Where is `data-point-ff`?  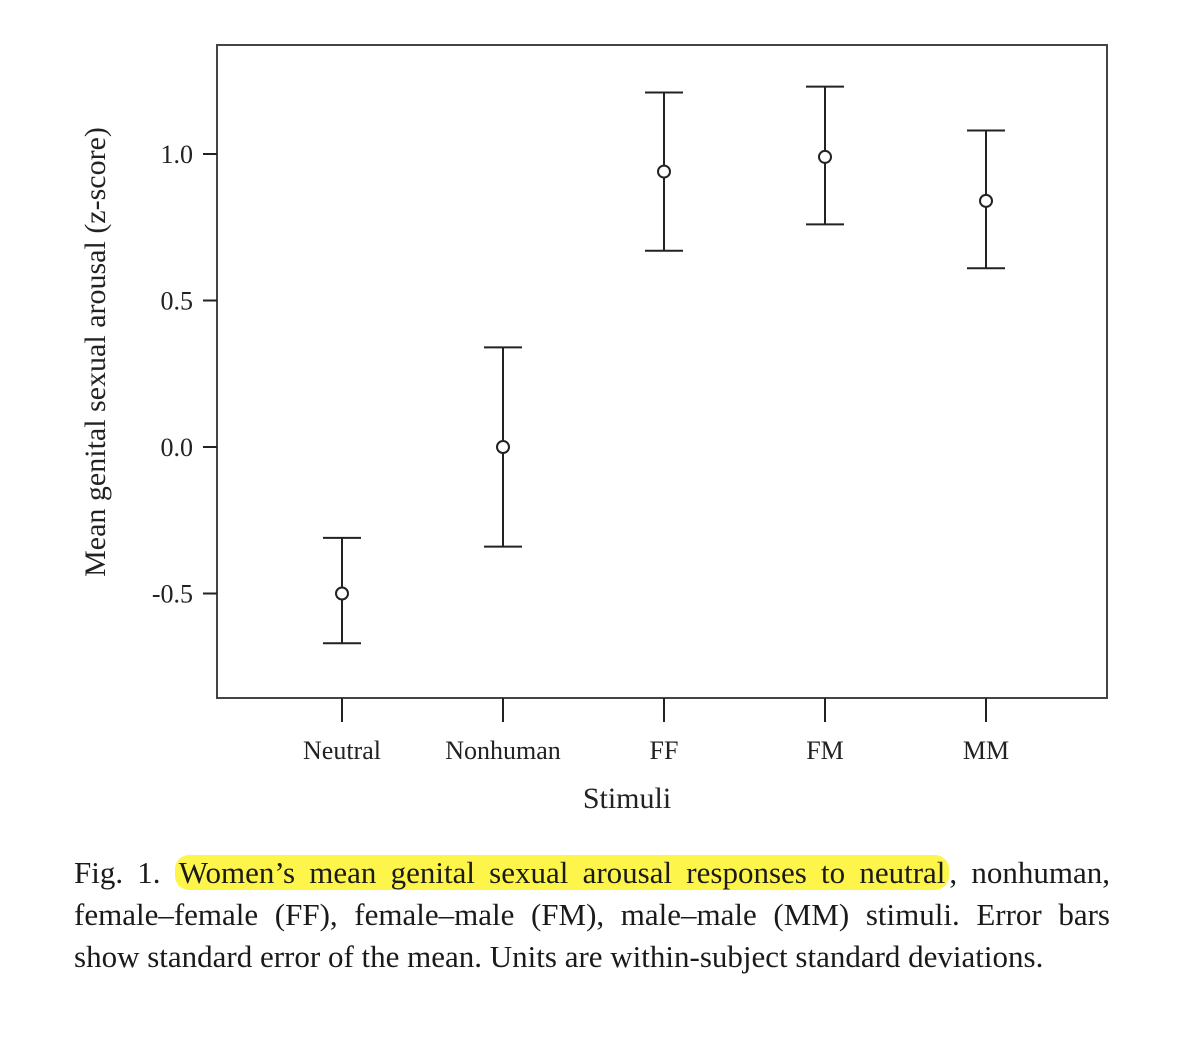 data-point-ff is located at coordinates (664, 171).